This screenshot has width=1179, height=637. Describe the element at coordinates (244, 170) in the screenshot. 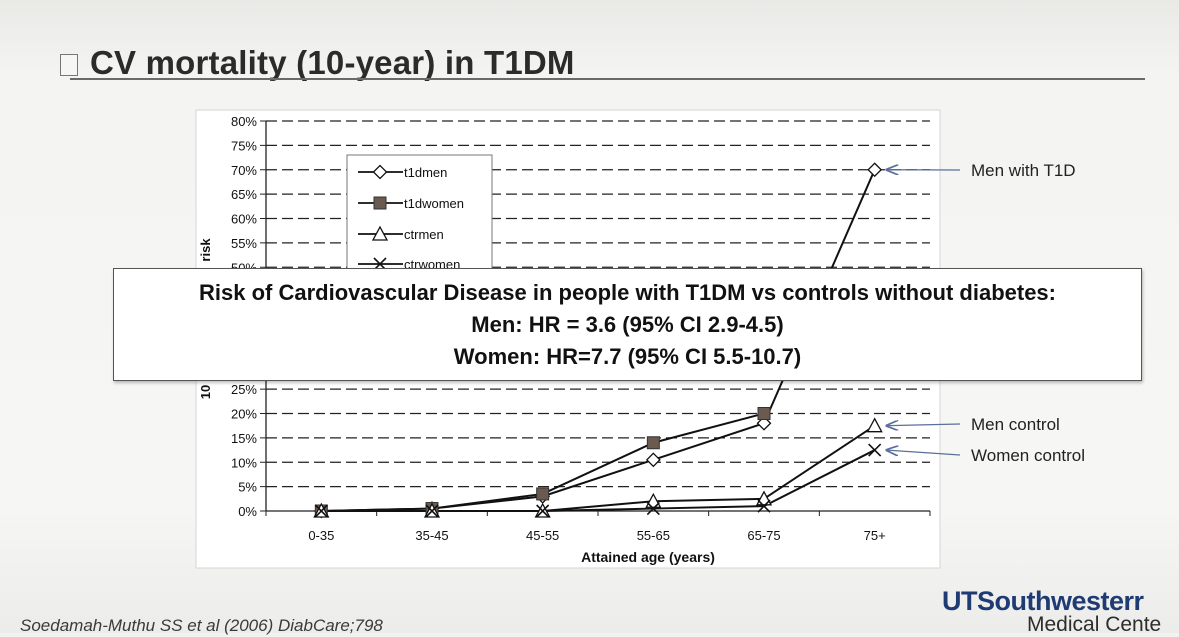

I see `y-tick-label: 70%` at that location.